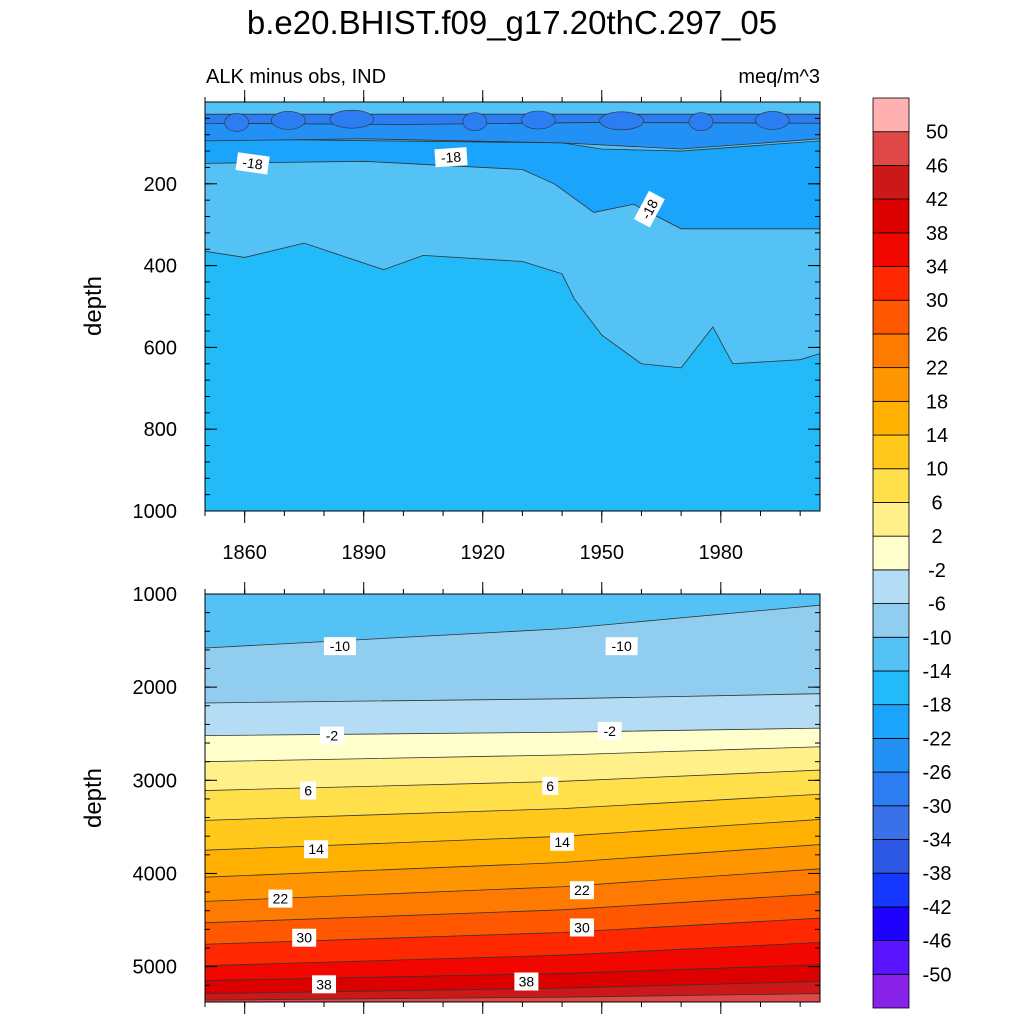 This screenshot has width=1024, height=1024. I want to click on upper-y-axis-label: depth, so click(93, 306).